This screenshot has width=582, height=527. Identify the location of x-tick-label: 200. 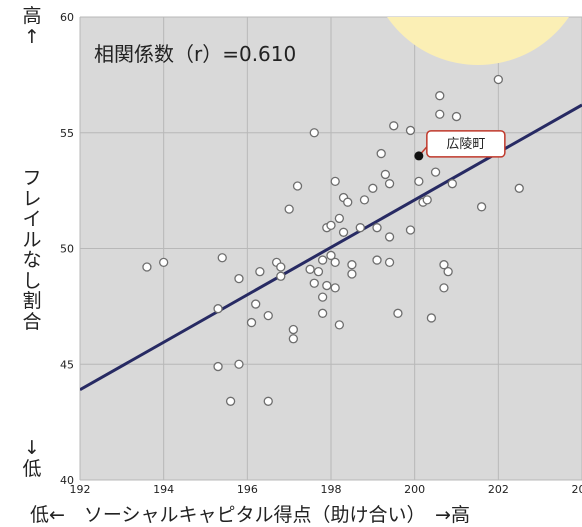
(414, 489).